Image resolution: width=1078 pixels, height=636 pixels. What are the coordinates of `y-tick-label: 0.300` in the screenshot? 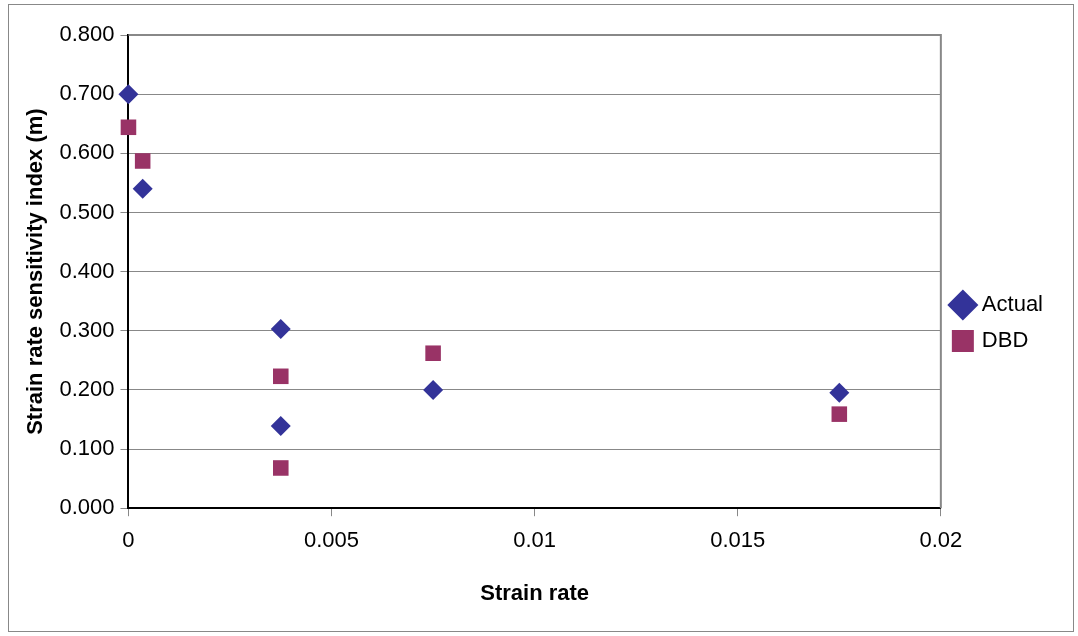 It's located at (87, 329).